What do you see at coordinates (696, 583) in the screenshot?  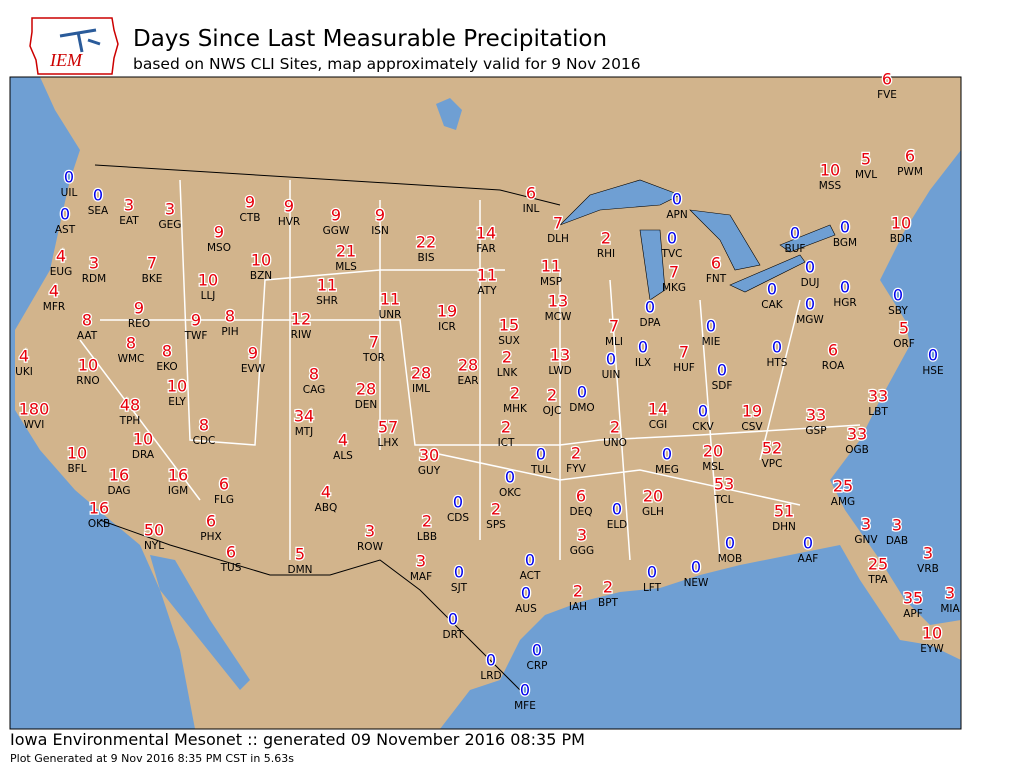 I see `station-code: NEW` at bounding box center [696, 583].